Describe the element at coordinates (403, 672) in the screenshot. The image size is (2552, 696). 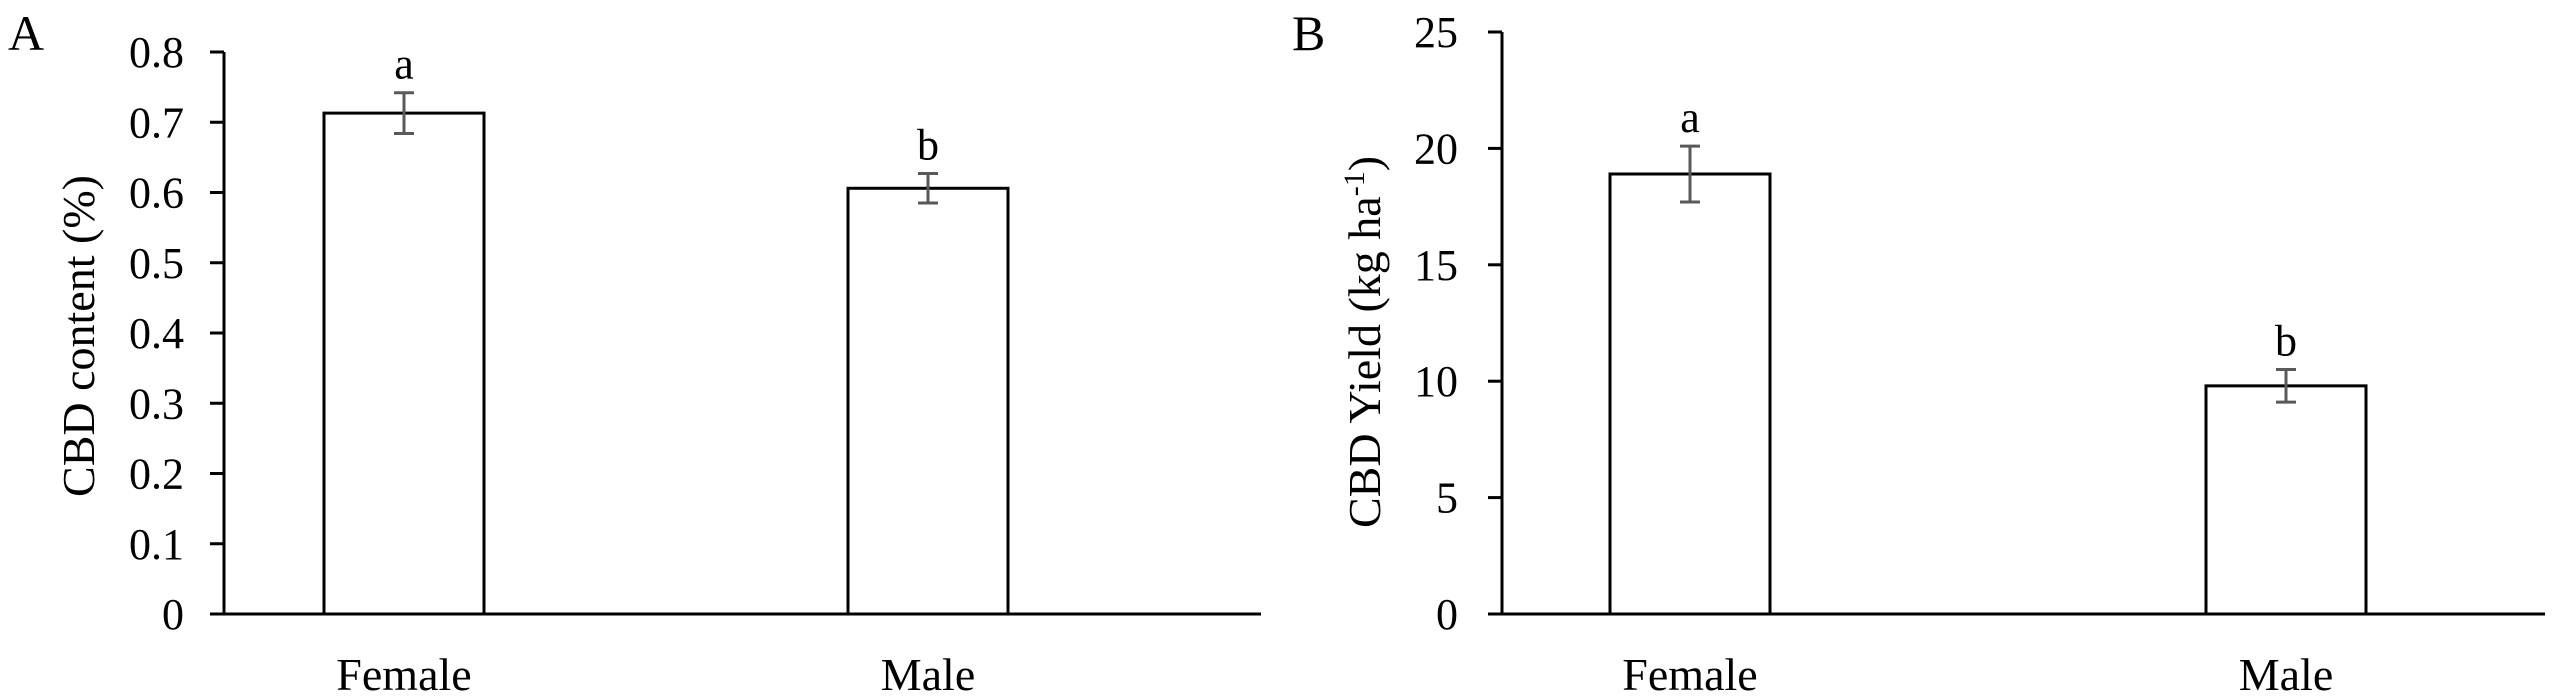
I see `x-category-label-a-female: Female` at that location.